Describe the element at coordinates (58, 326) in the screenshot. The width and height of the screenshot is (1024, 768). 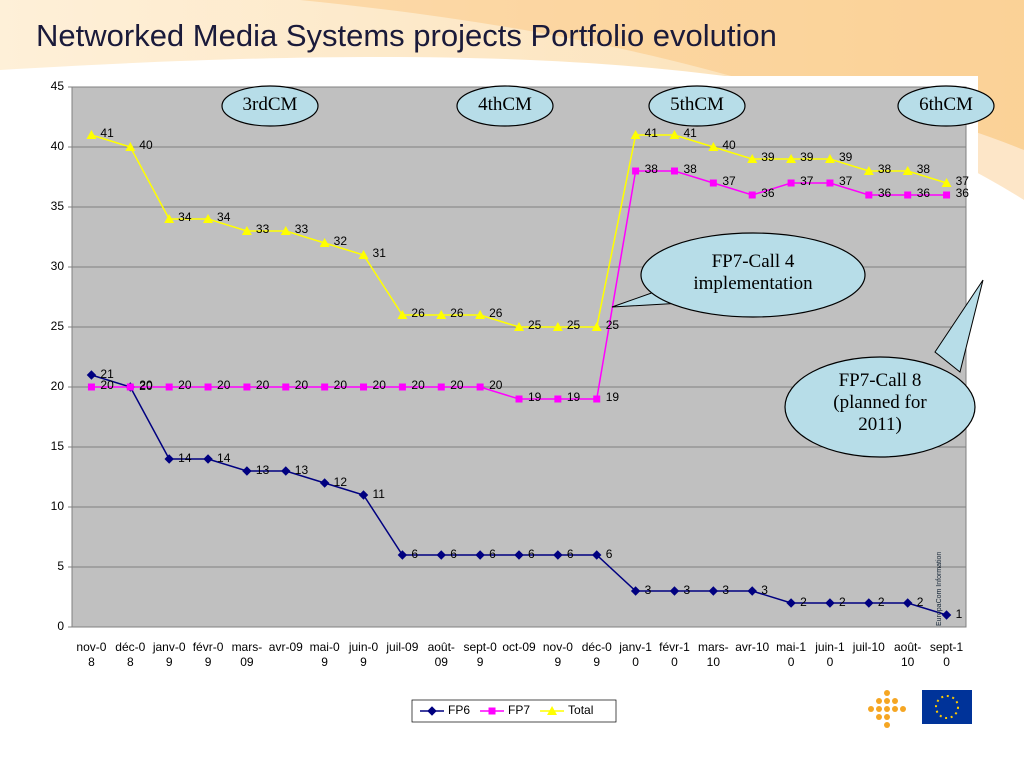
I see `y-tick-label: 25` at that location.